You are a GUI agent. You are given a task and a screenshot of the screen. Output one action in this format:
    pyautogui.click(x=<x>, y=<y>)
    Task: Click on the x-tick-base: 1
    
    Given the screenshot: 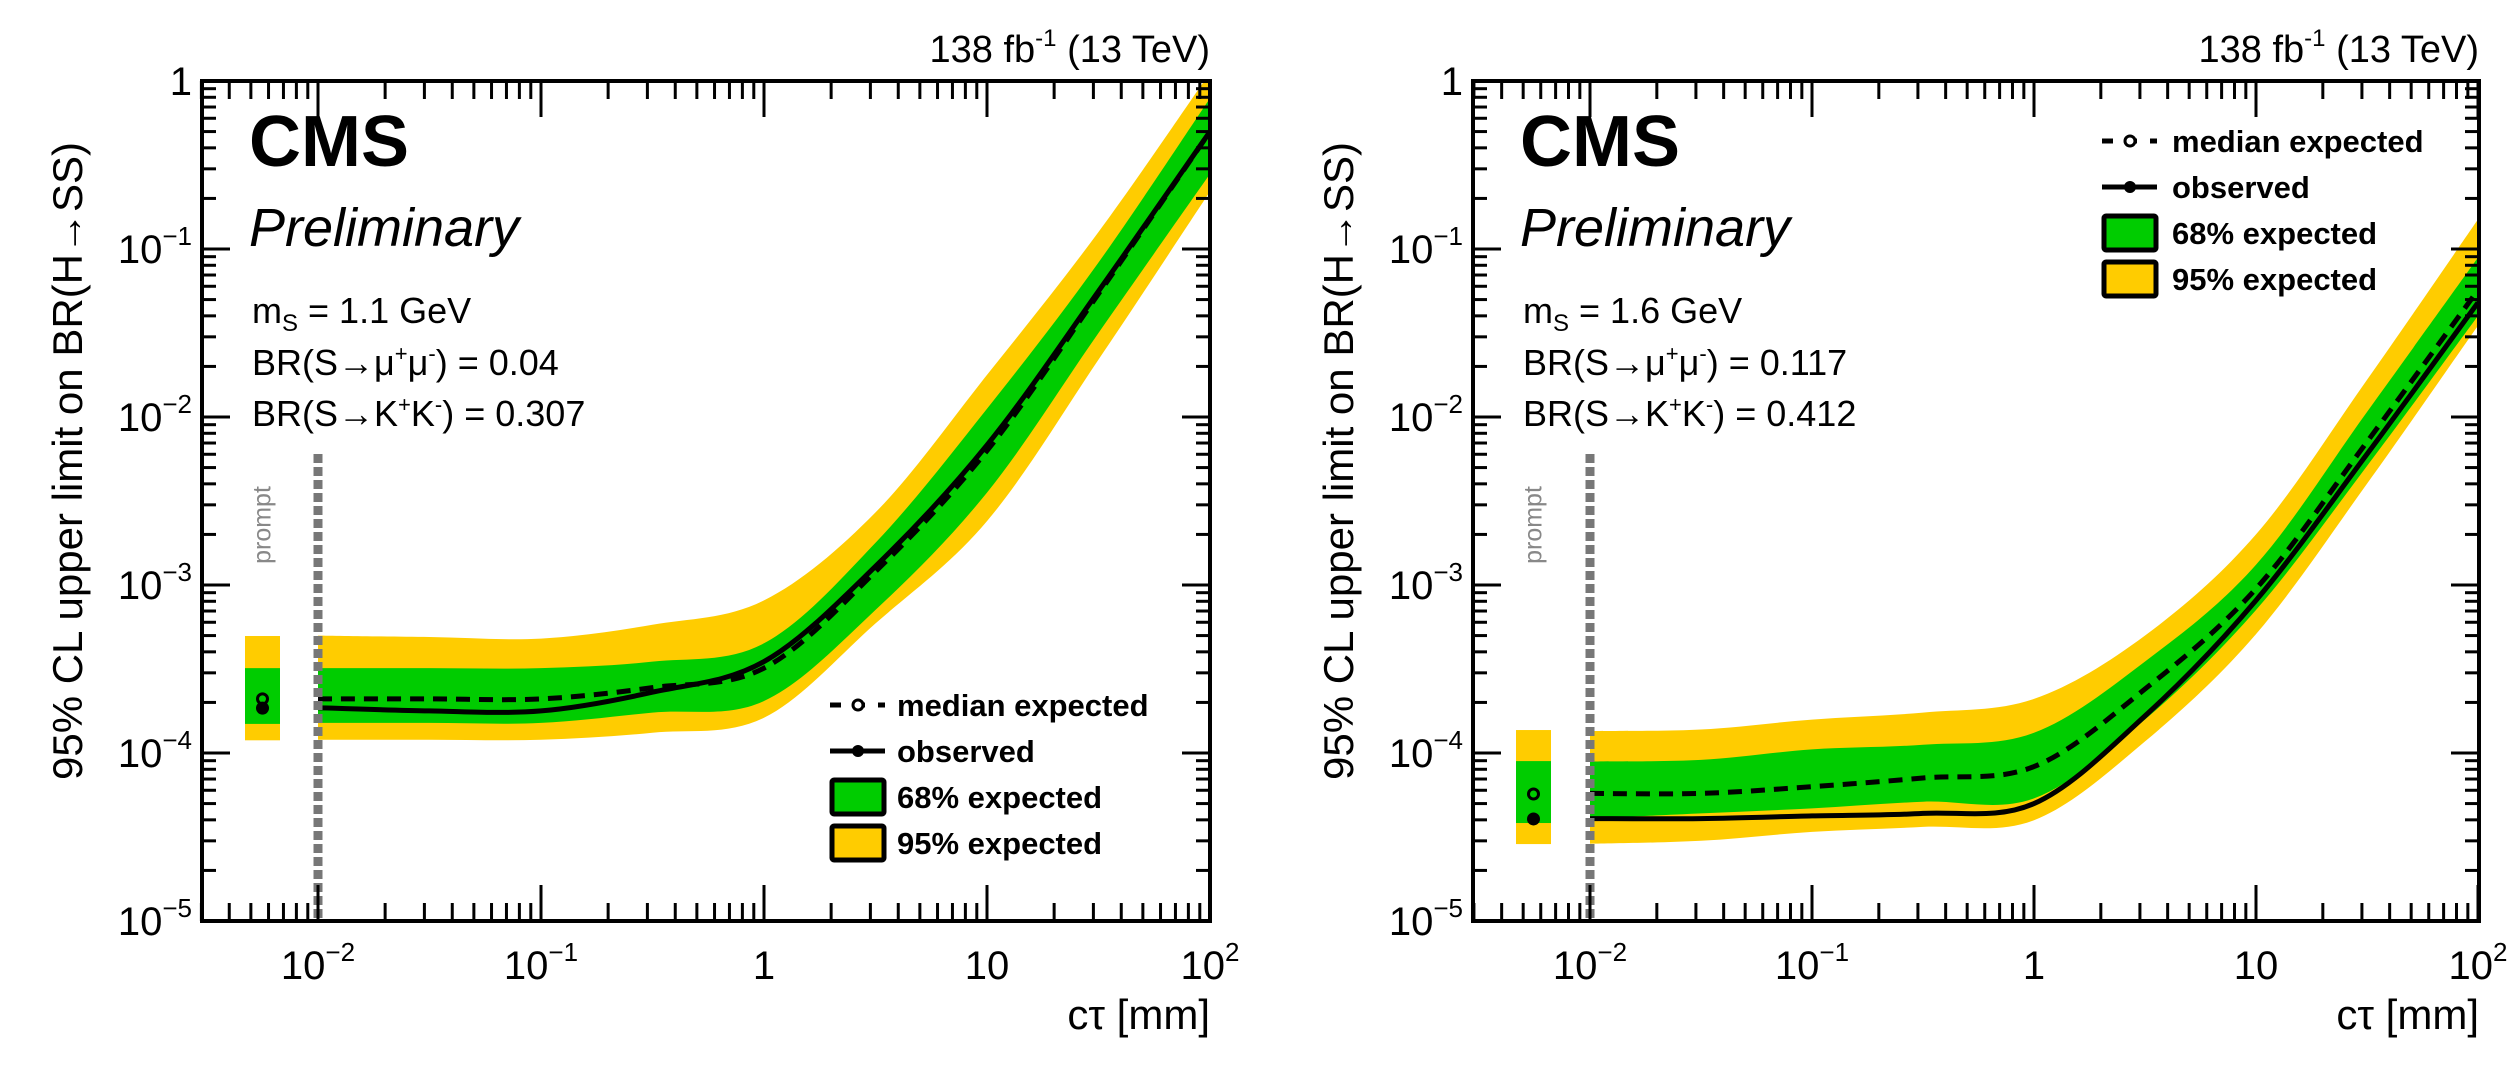 What is the action you would take?
    pyautogui.click(x=764, y=966)
    